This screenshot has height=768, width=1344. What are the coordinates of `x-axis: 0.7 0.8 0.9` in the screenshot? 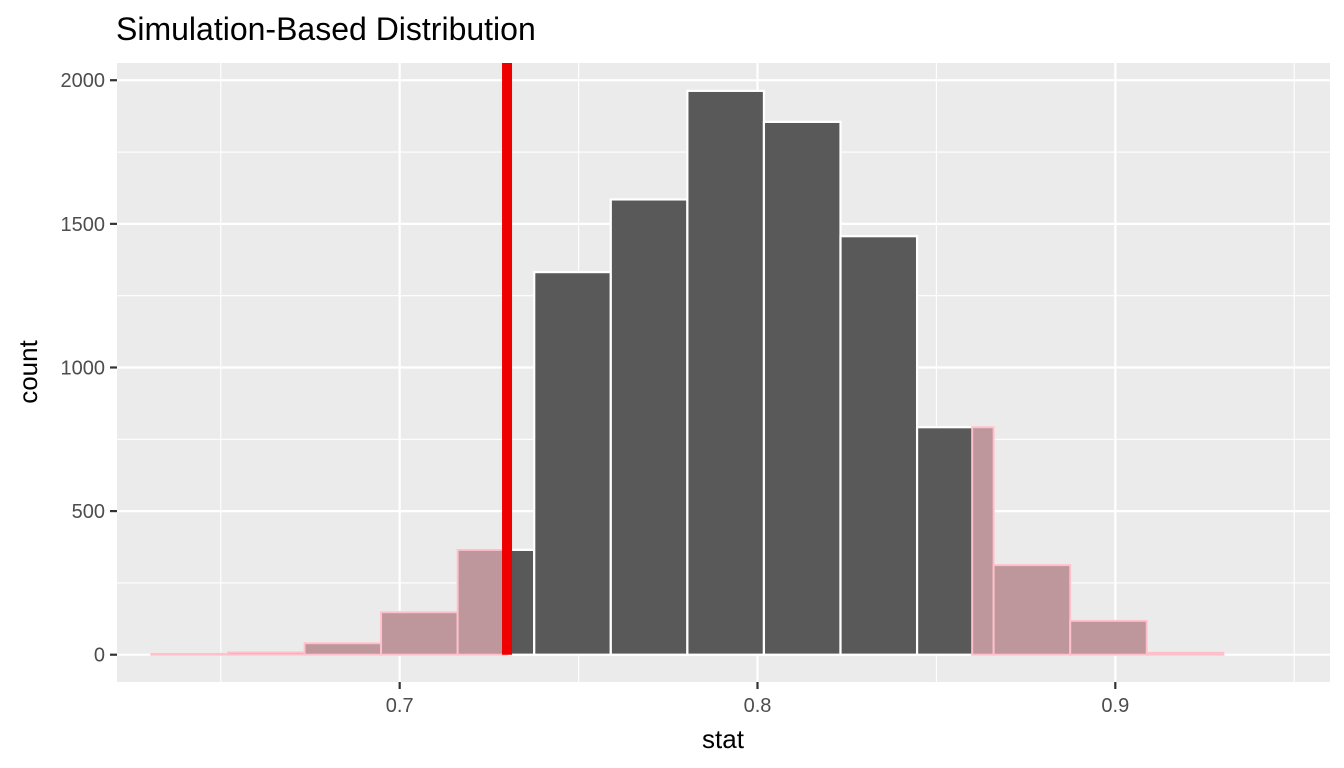 It's located at (757, 699).